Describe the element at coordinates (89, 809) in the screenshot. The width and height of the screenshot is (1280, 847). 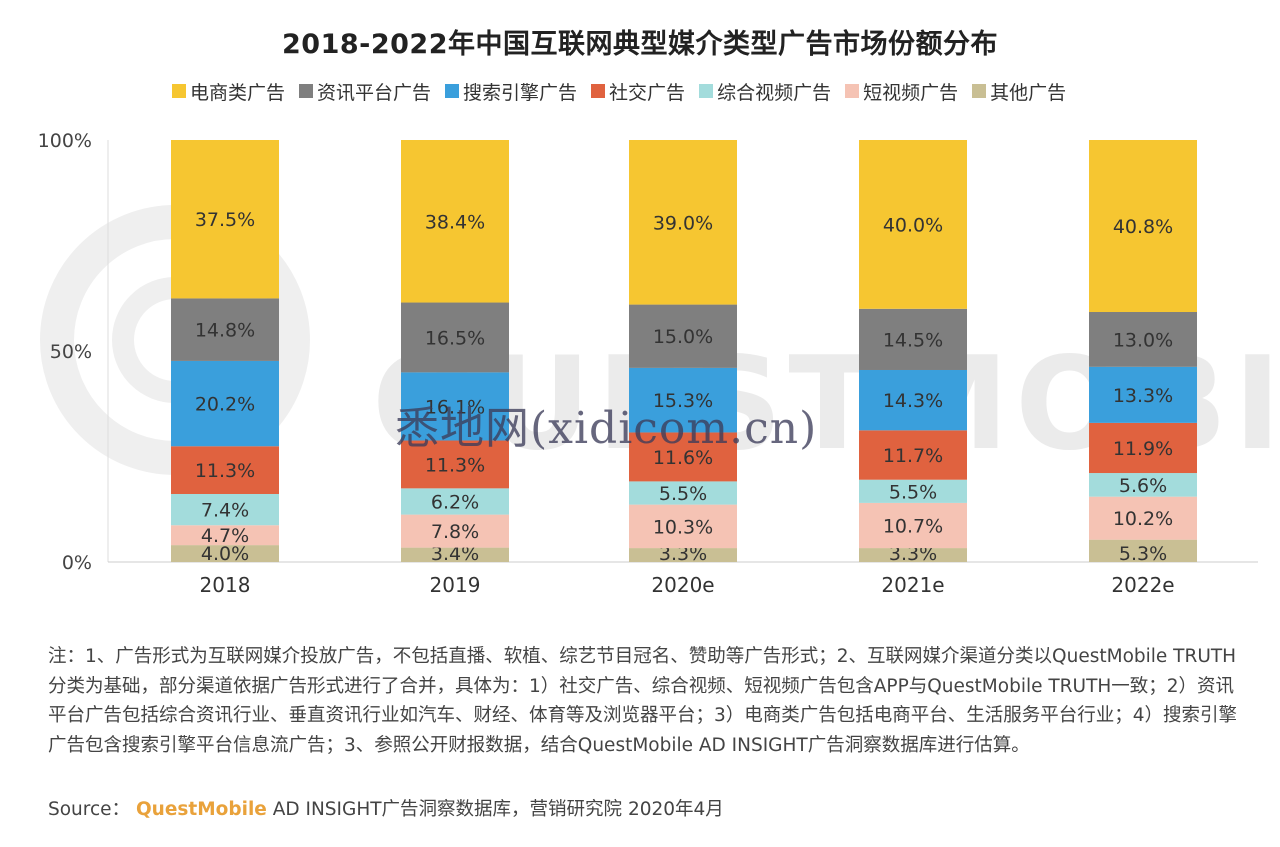
I see `source-prefix: Source：` at that location.